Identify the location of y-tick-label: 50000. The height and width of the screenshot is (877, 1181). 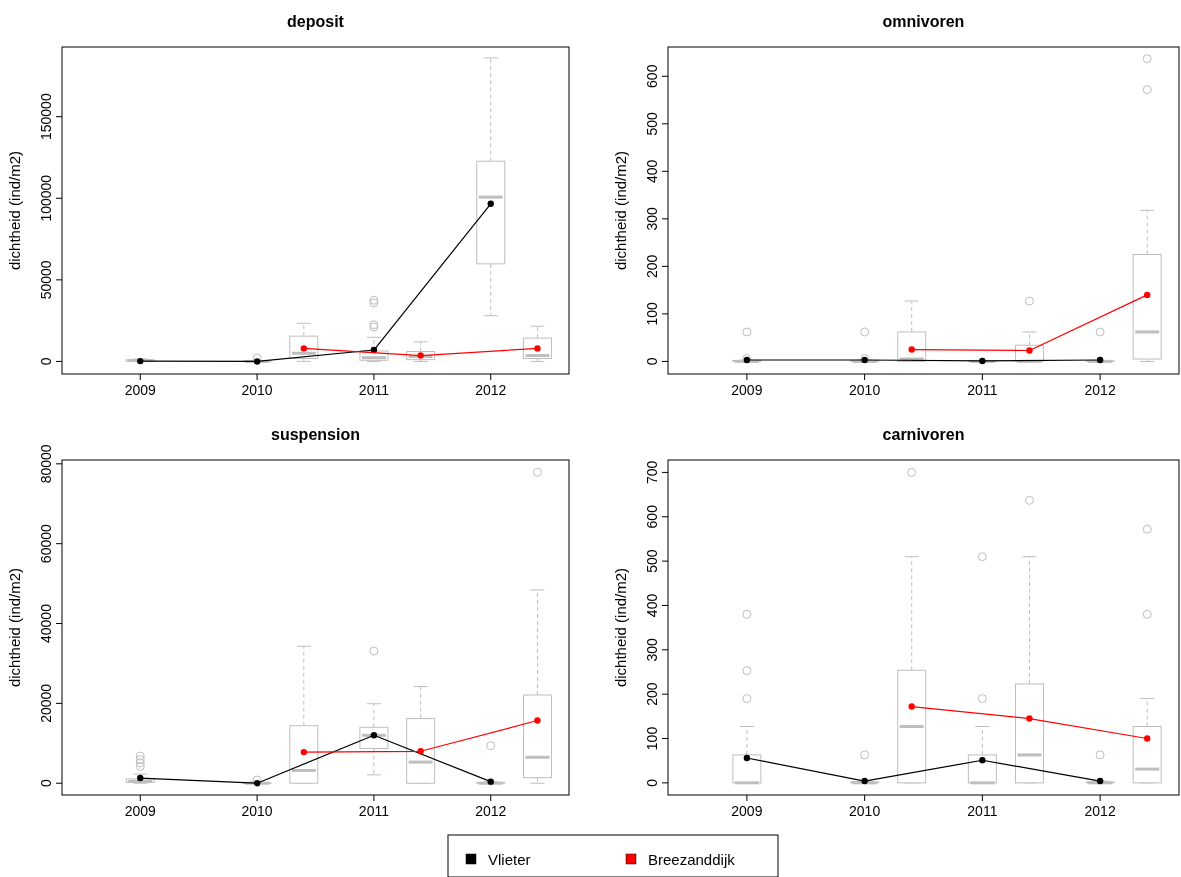
(46, 280).